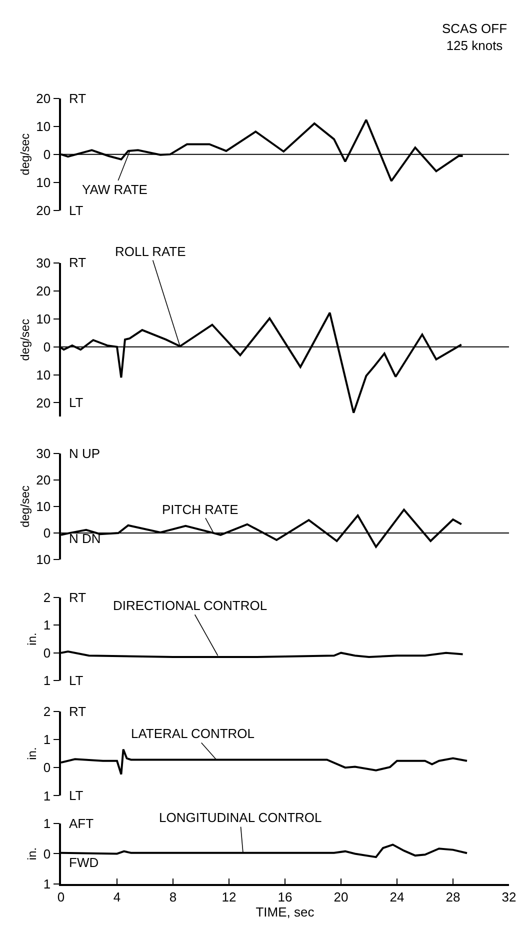  What do you see at coordinates (453, 896) in the screenshot?
I see `x-tick-label: 28` at bounding box center [453, 896].